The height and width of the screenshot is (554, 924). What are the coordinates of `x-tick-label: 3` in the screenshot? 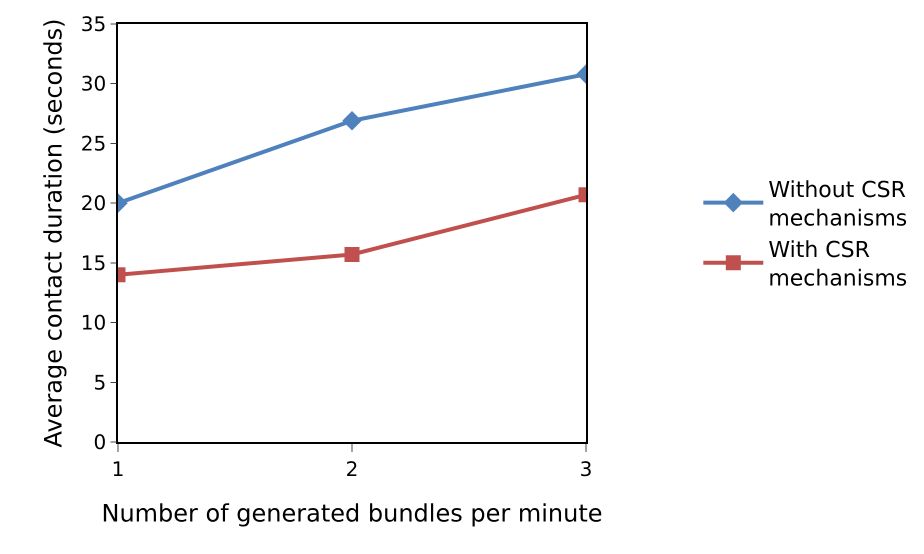 It's located at (586, 468).